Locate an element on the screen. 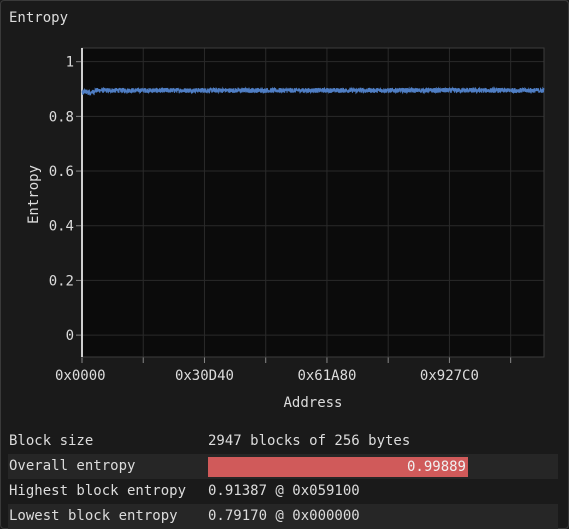 The height and width of the screenshot is (529, 569). y-tick-label: 0.8 is located at coordinates (61, 117).